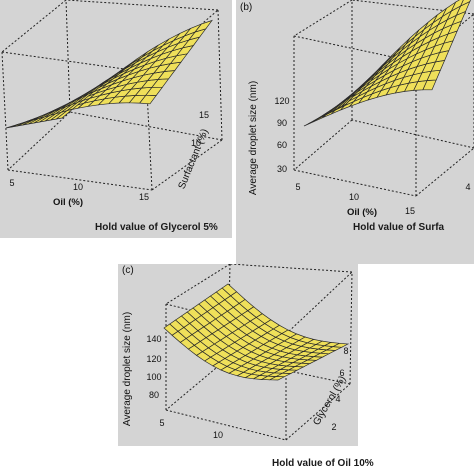 The width and height of the screenshot is (474, 474). Describe the element at coordinates (341, 373) in the screenshot. I see `y-tick-c: 6` at that location.